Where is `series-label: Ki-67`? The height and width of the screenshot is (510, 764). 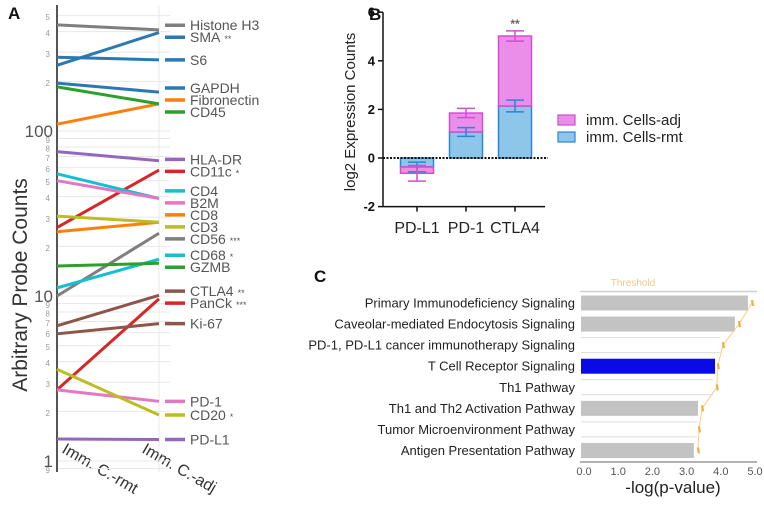
series-label: Ki-67 is located at coordinates (206, 324).